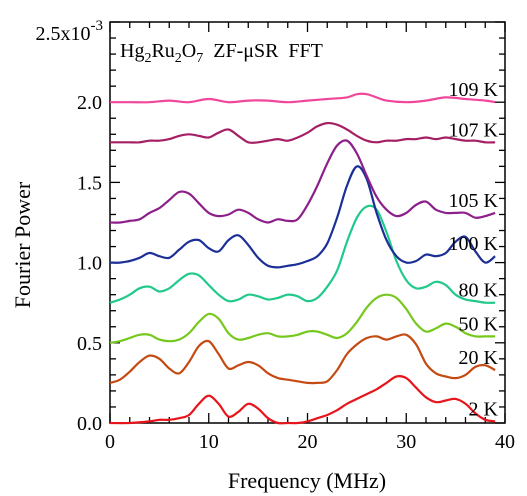 Image resolution: width=527 pixels, height=496 pixels. I want to click on series-line-50-k, so click(302, 318).